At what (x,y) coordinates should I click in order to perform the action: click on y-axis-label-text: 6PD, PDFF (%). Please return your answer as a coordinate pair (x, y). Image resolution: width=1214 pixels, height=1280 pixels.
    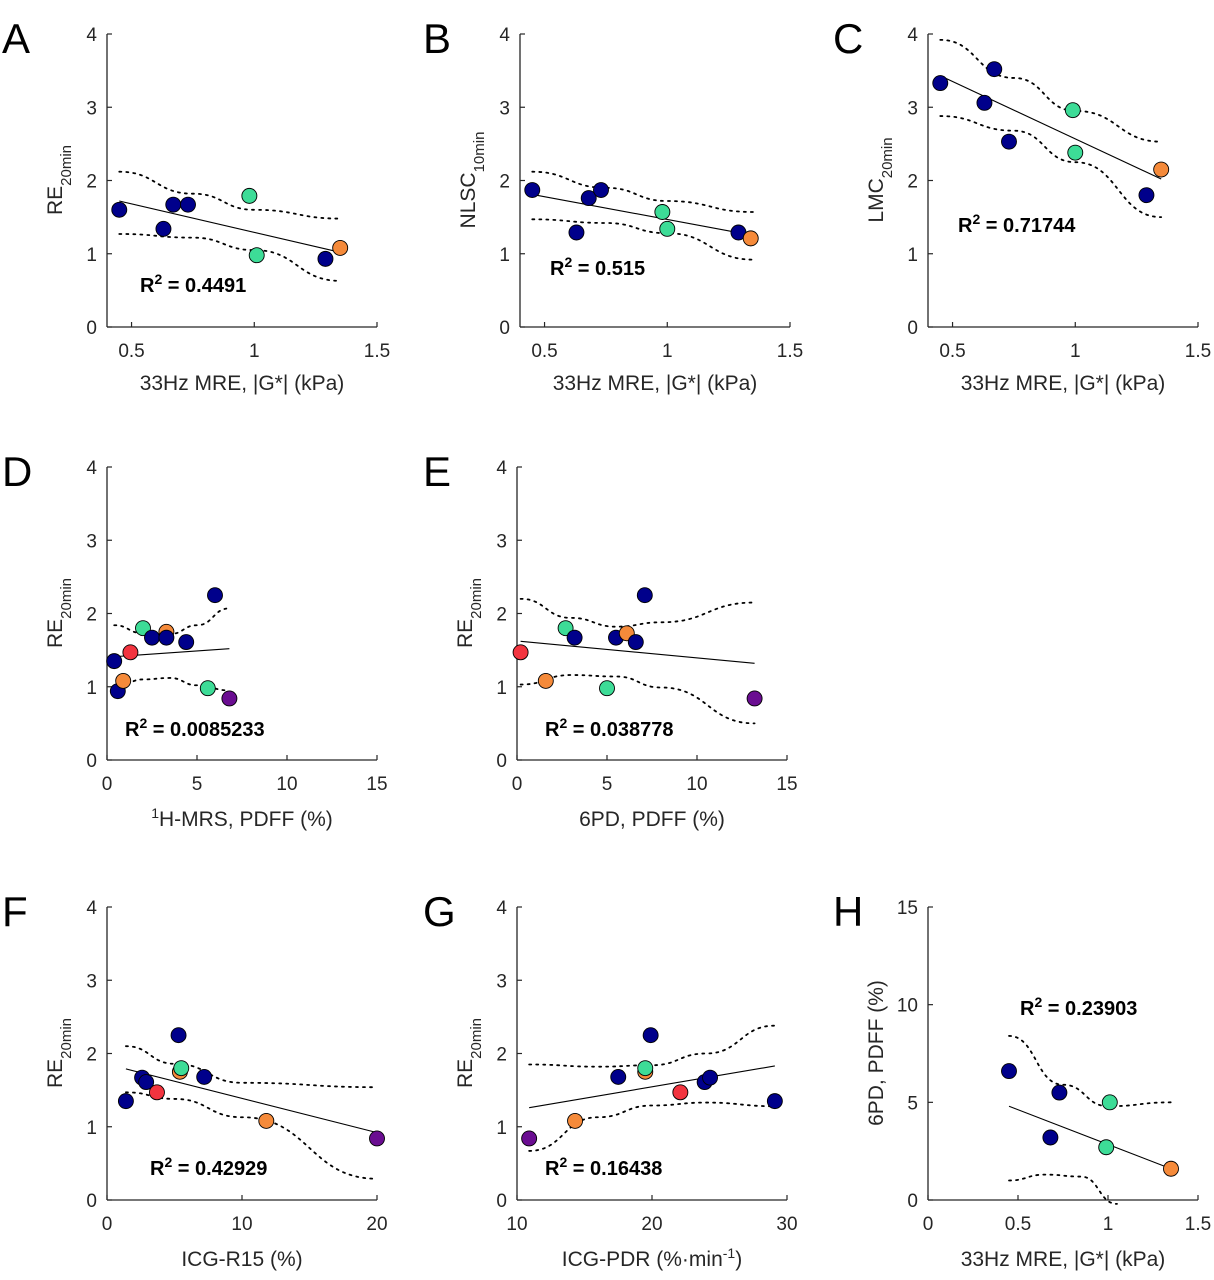
    Looking at the image, I should click on (876, 1053).